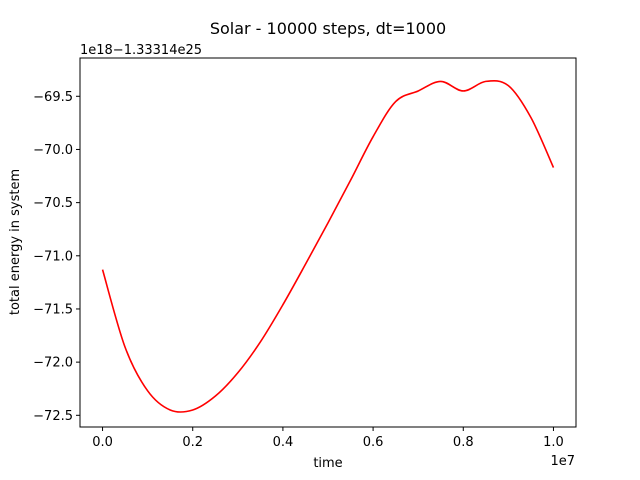 The image size is (640, 480). Describe the element at coordinates (463, 442) in the screenshot. I see `x-tick-label: 0.8` at that location.